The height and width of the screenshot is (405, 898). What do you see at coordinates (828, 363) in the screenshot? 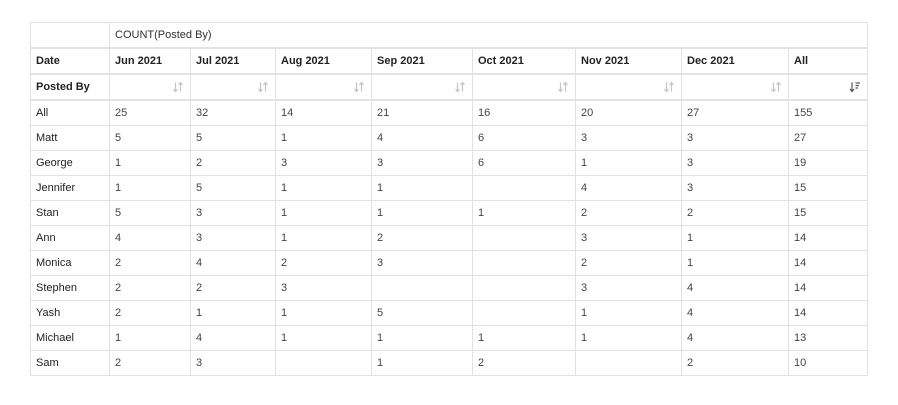
I see `table-cell: 10` at bounding box center [828, 363].